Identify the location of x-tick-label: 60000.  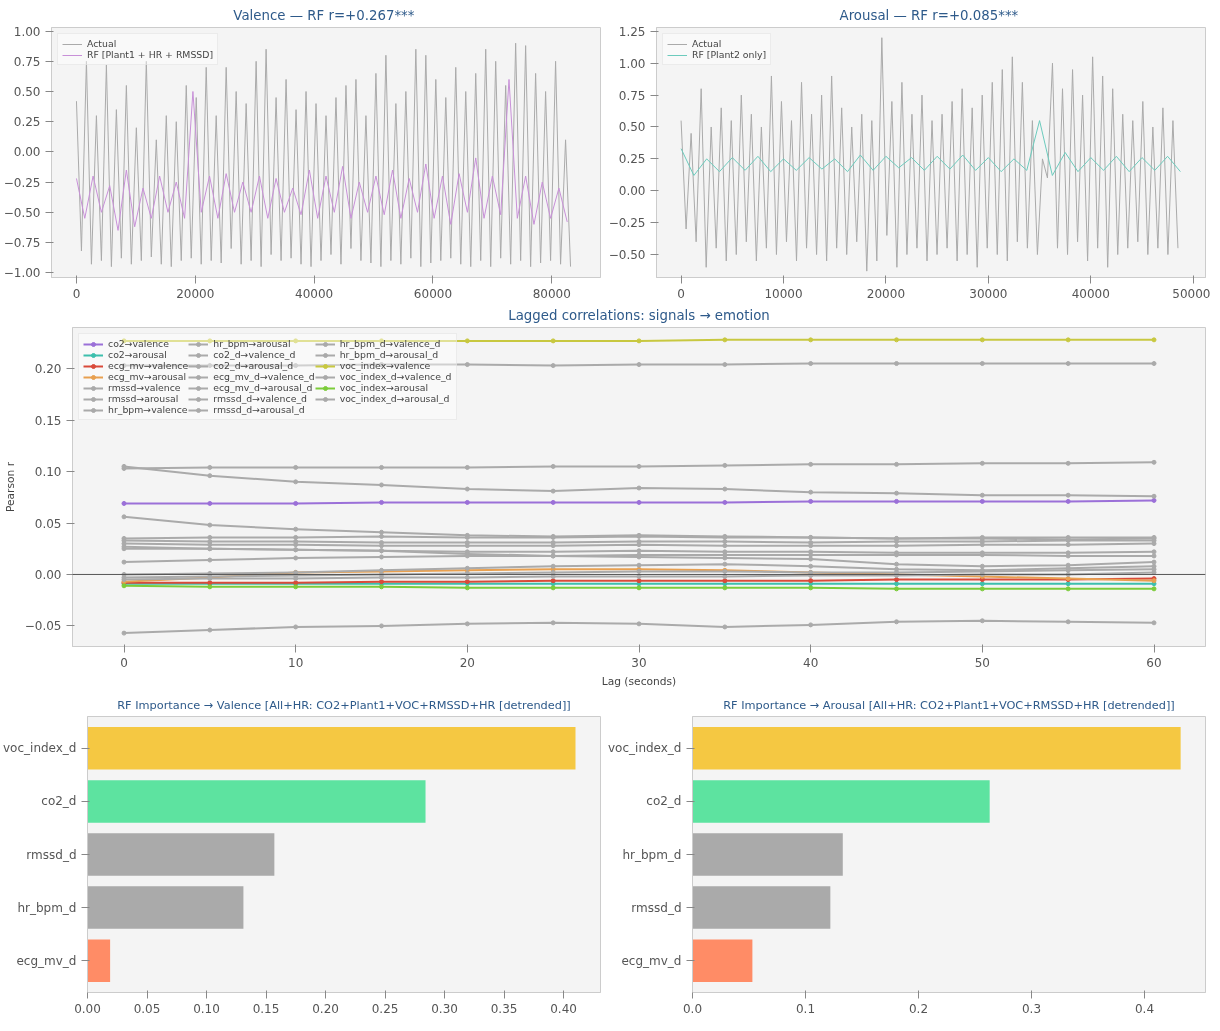
(433, 293).